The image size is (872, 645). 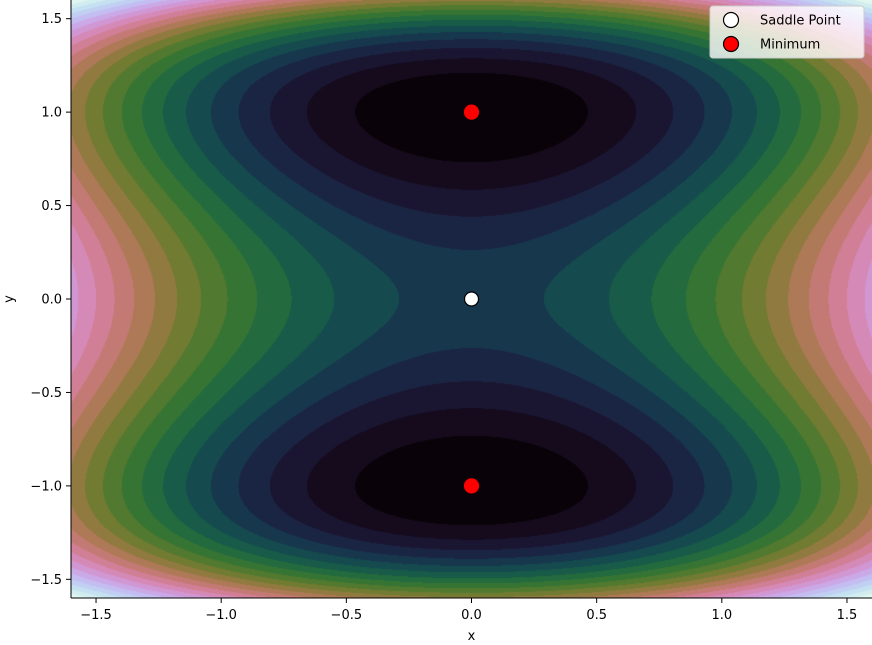 What do you see at coordinates (46, 580) in the screenshot?
I see `y-tick-label: −1.5` at bounding box center [46, 580].